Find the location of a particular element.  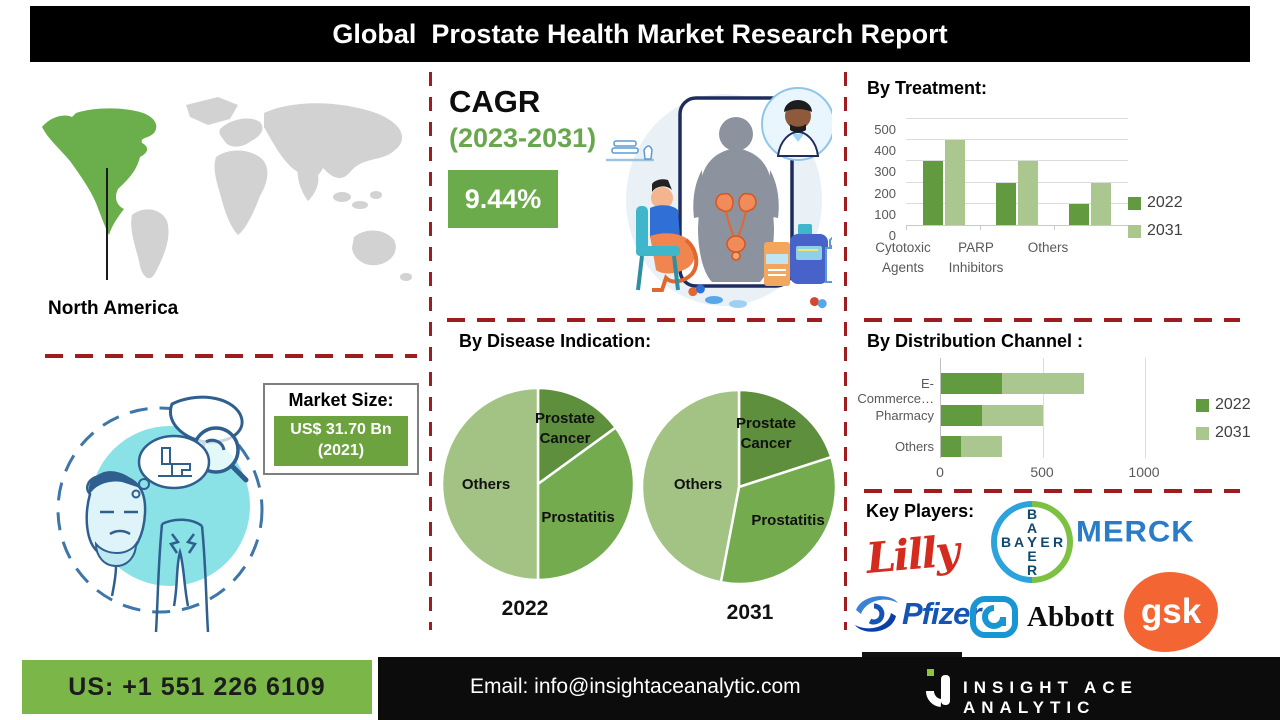

market-size-value: US$ 31.70 Bn (2021) is located at coordinates (341, 441).